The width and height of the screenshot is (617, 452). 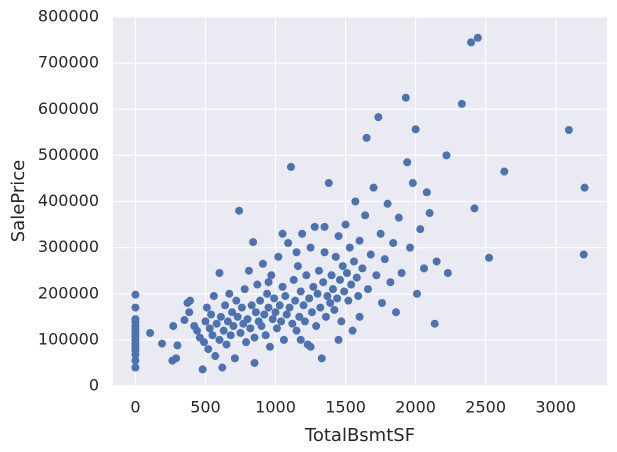 What do you see at coordinates (94, 385) in the screenshot?
I see `y-tick-label: 0` at bounding box center [94, 385].